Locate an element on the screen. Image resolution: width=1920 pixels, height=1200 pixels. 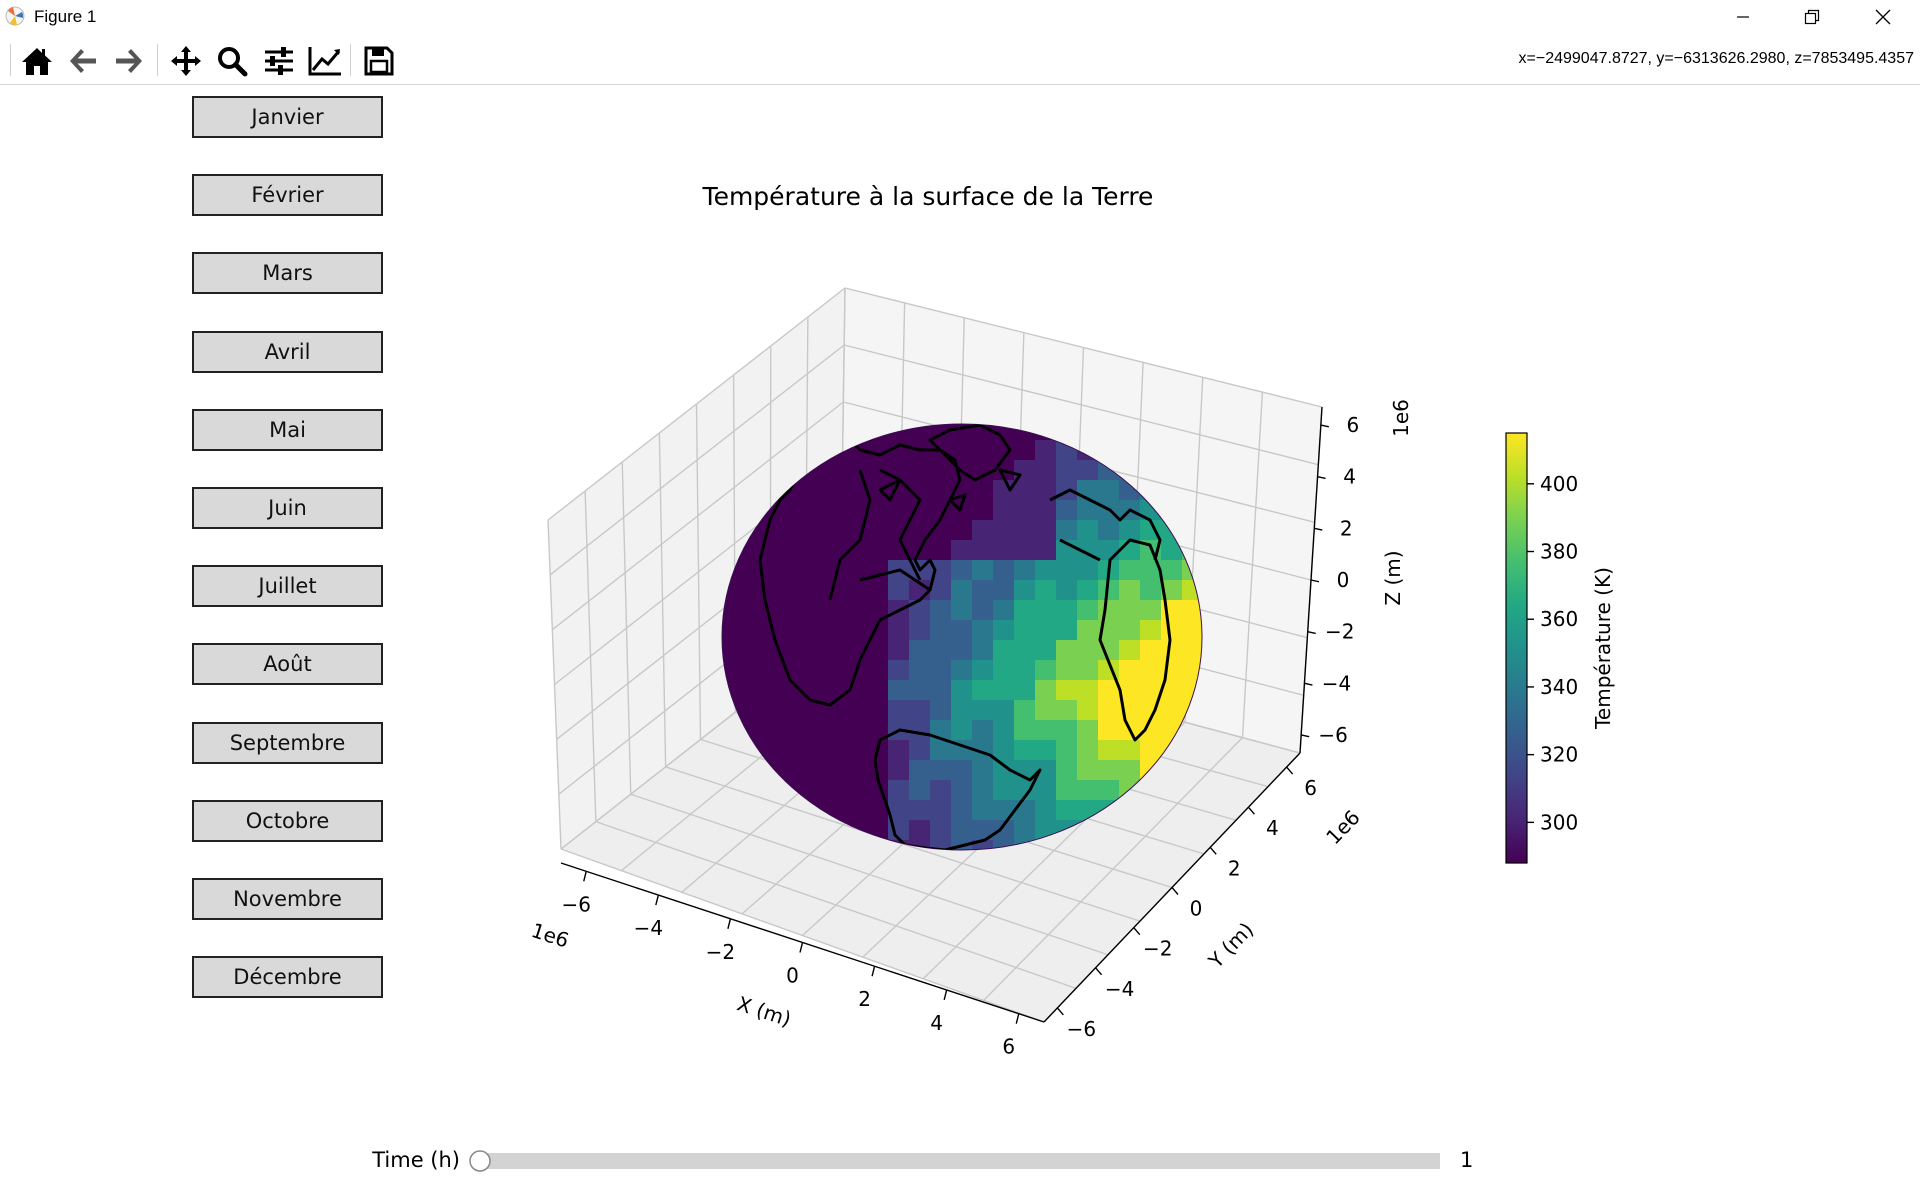
z-tick-label: −4 is located at coordinates (1336, 683).